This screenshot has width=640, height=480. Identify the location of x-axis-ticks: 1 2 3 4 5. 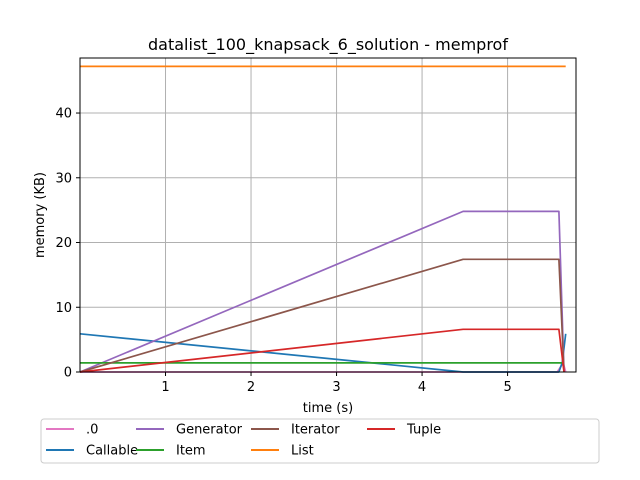
(336, 383).